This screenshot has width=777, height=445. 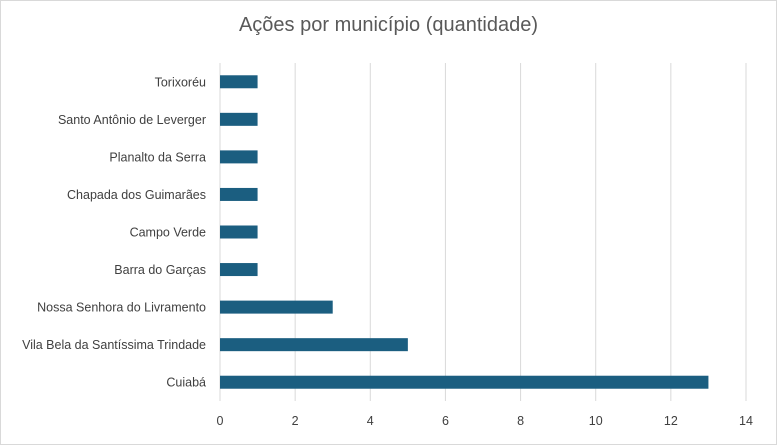 What do you see at coordinates (746, 421) in the screenshot?
I see `x-tick-label: 14` at bounding box center [746, 421].